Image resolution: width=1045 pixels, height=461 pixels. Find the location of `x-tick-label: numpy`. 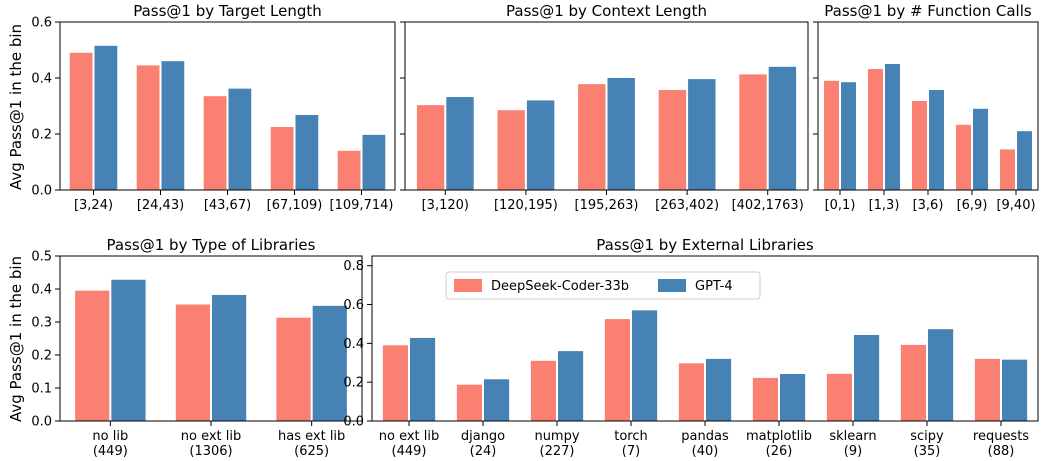

x-tick-label: numpy is located at coordinates (556, 436).